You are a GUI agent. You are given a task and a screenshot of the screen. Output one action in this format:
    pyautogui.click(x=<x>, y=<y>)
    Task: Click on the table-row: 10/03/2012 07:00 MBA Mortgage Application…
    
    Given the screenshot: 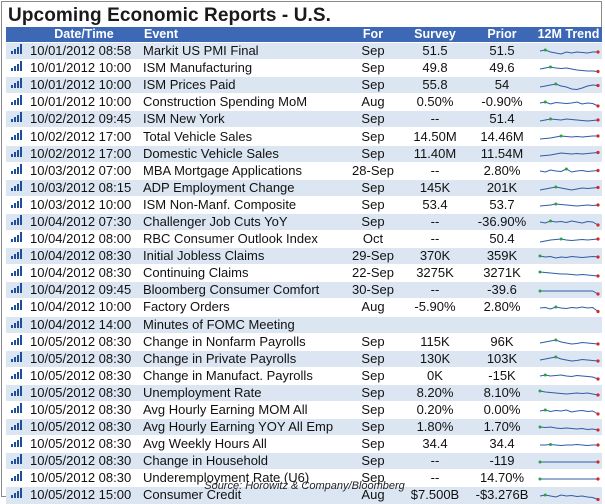 What is the action you would take?
    pyautogui.click(x=304, y=170)
    